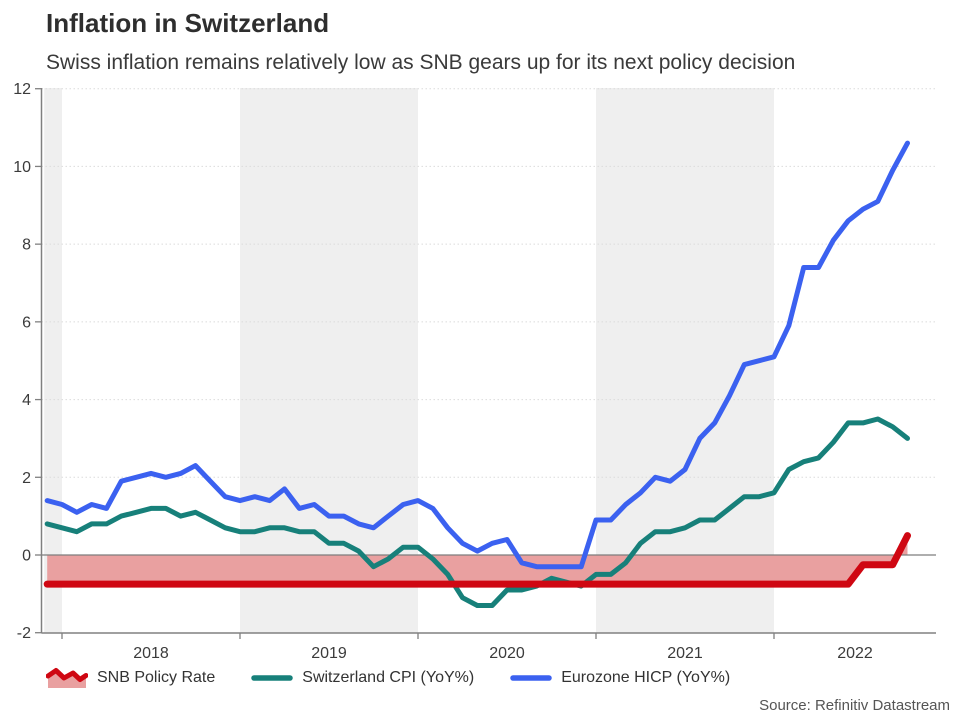 This screenshot has height=720, width=960. I want to click on y-tick-label: 8, so click(26, 245).